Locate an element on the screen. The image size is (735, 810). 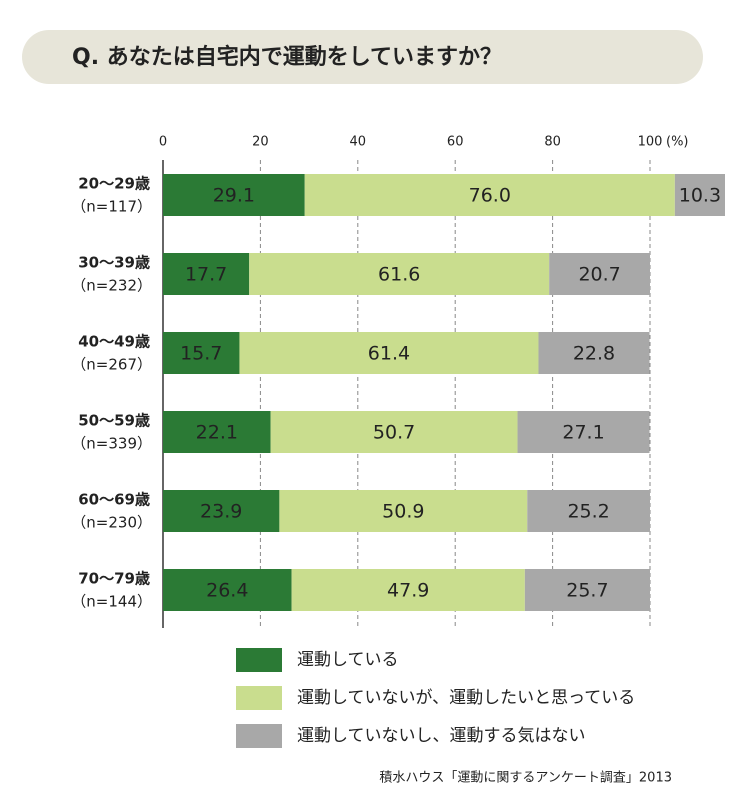
title-background is located at coordinates (362, 57).